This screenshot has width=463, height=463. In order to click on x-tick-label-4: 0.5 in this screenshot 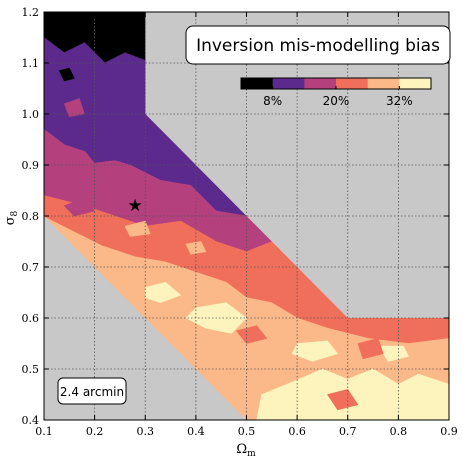, I will do `click(247, 431)`.